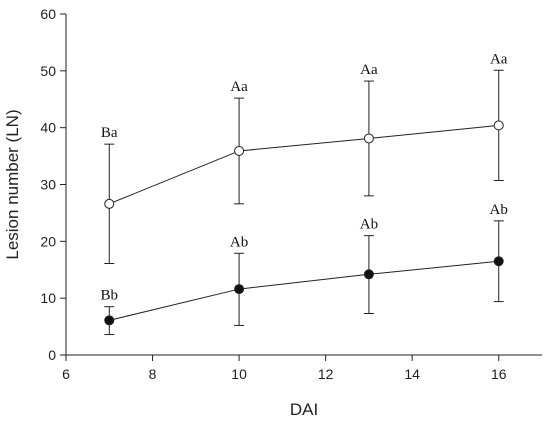 The height and width of the screenshot is (424, 550). Describe the element at coordinates (153, 374) in the screenshot. I see `x-tick-label: 8` at that location.